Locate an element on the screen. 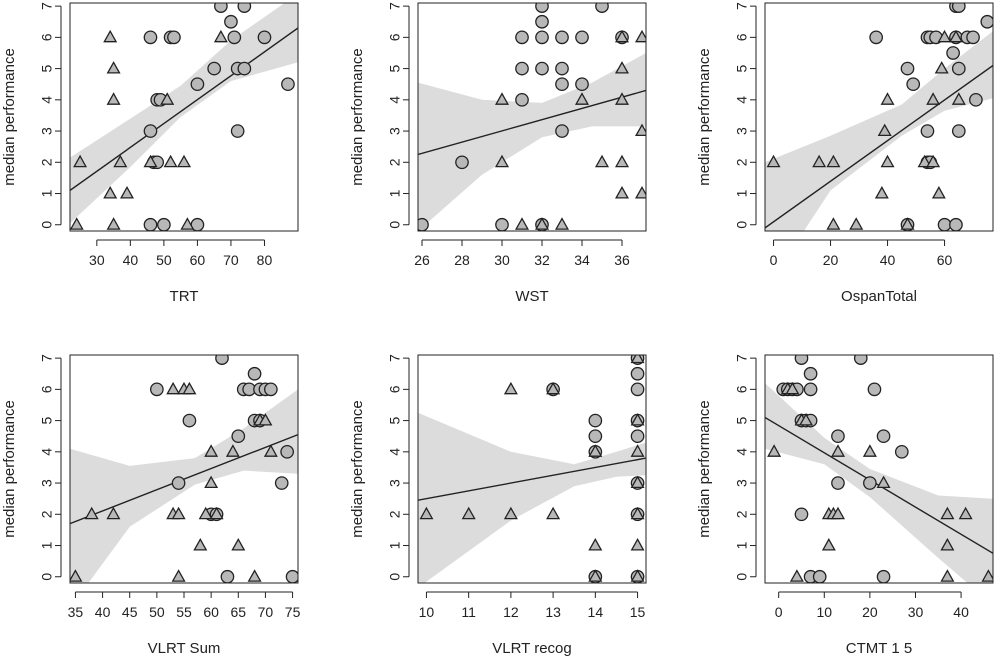  x-tick-label: 70 is located at coordinates (266, 612).